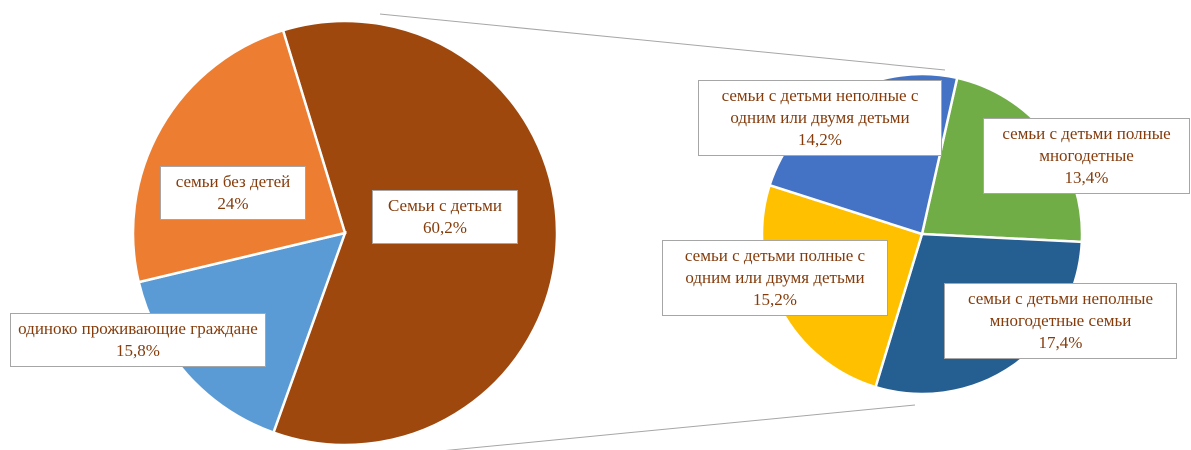  I want to click on label-value: 15,8%, so click(138, 351).